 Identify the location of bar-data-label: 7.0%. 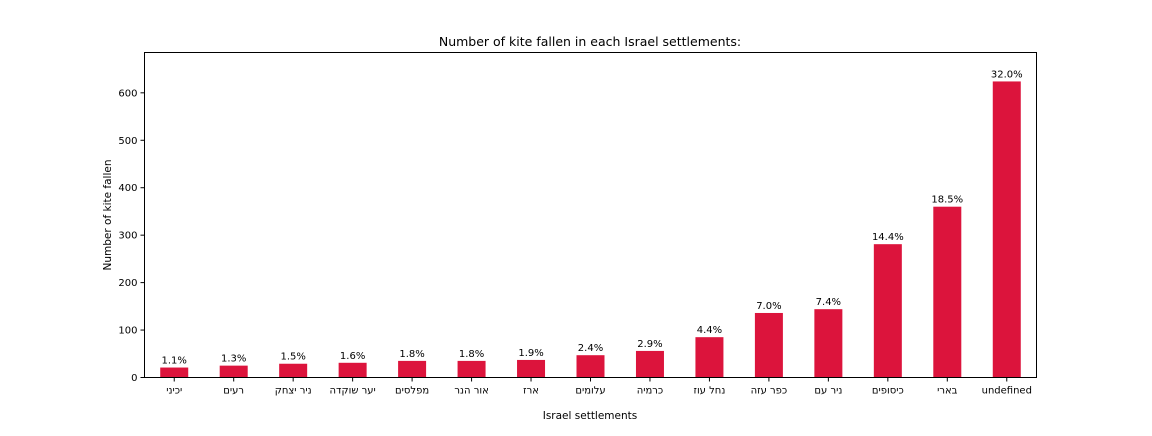
(768, 306).